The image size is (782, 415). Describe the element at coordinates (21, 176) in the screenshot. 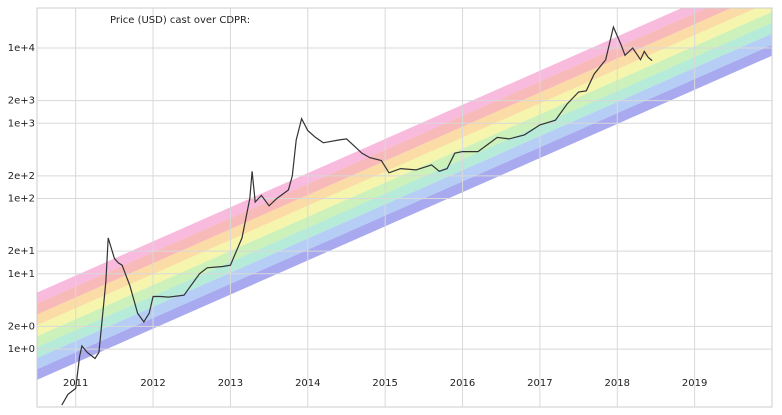

I see `y-tick-label: 2e+2` at that location.